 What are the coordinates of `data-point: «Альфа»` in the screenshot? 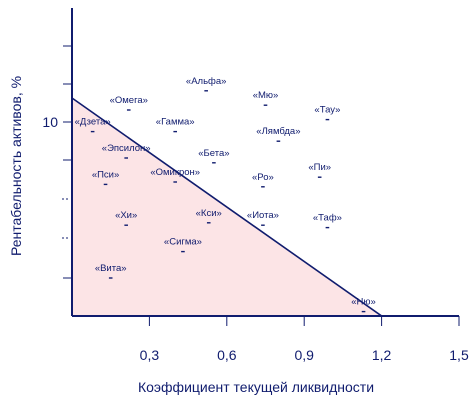 It's located at (206, 84).